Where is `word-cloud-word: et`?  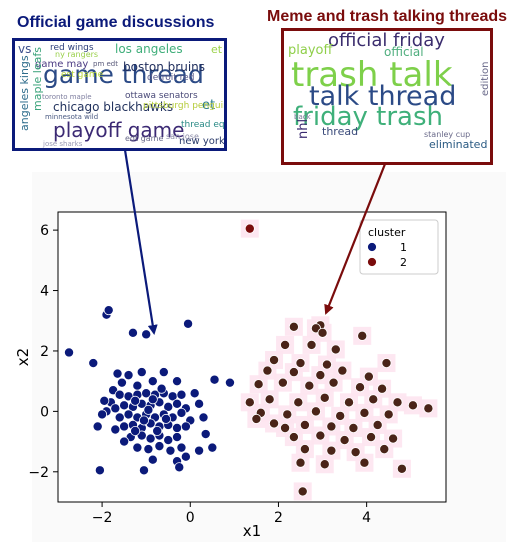 word-cloud-word: et is located at coordinates (209, 105).